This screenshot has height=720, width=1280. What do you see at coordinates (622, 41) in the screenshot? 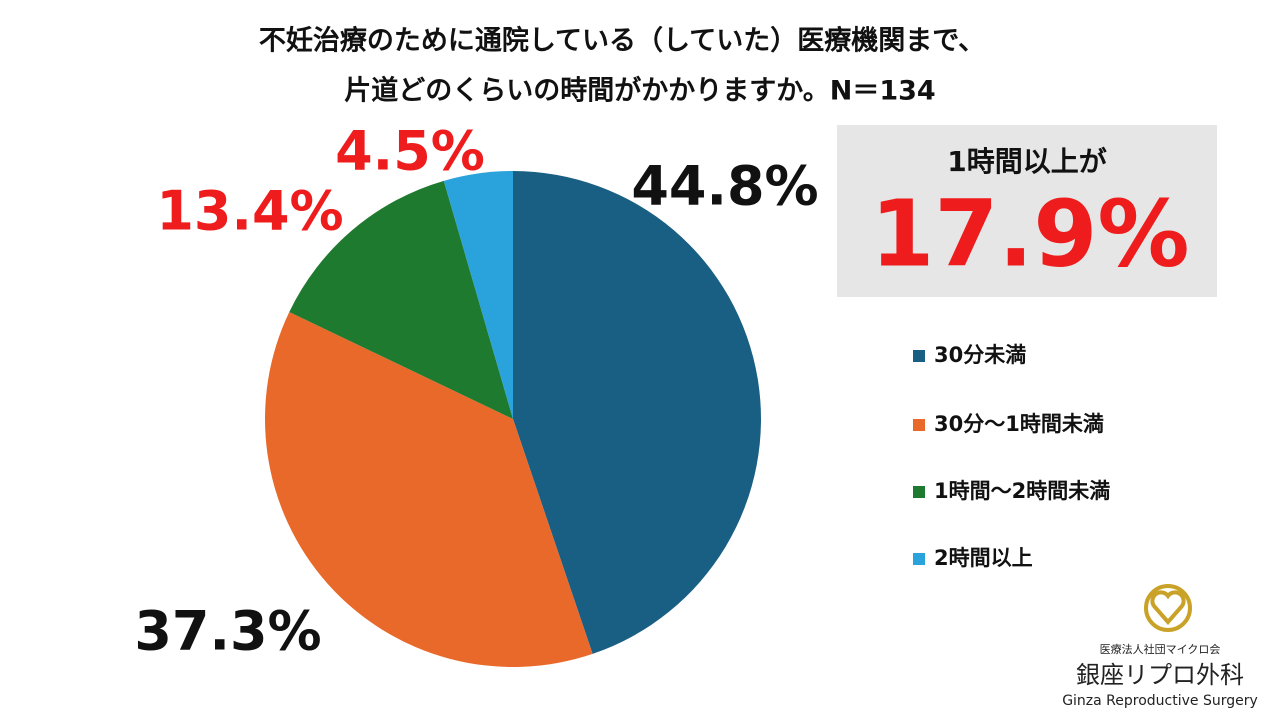
I see `chart-title: 不妊治療のために通院している（していた）医療機関まで、` at bounding box center [622, 41].